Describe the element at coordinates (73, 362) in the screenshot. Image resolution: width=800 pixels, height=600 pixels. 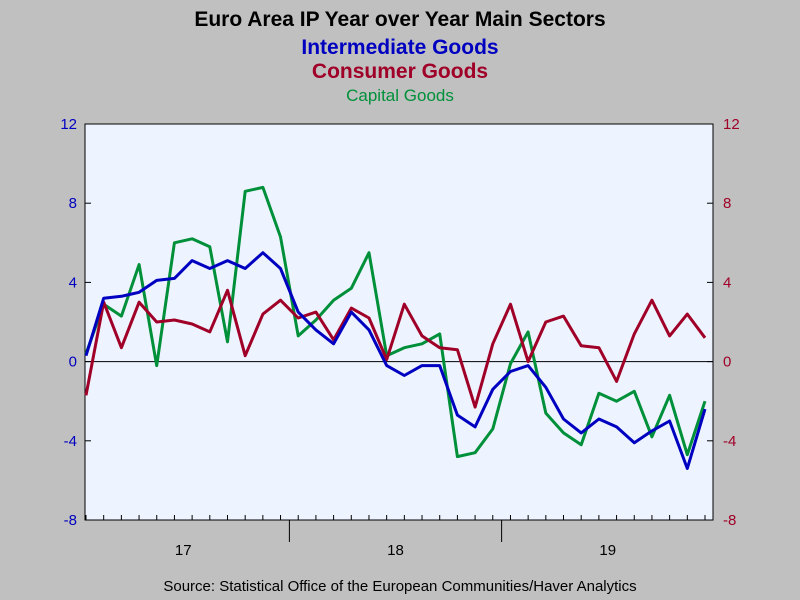
I see `left-y-tick-label: 0` at that location.